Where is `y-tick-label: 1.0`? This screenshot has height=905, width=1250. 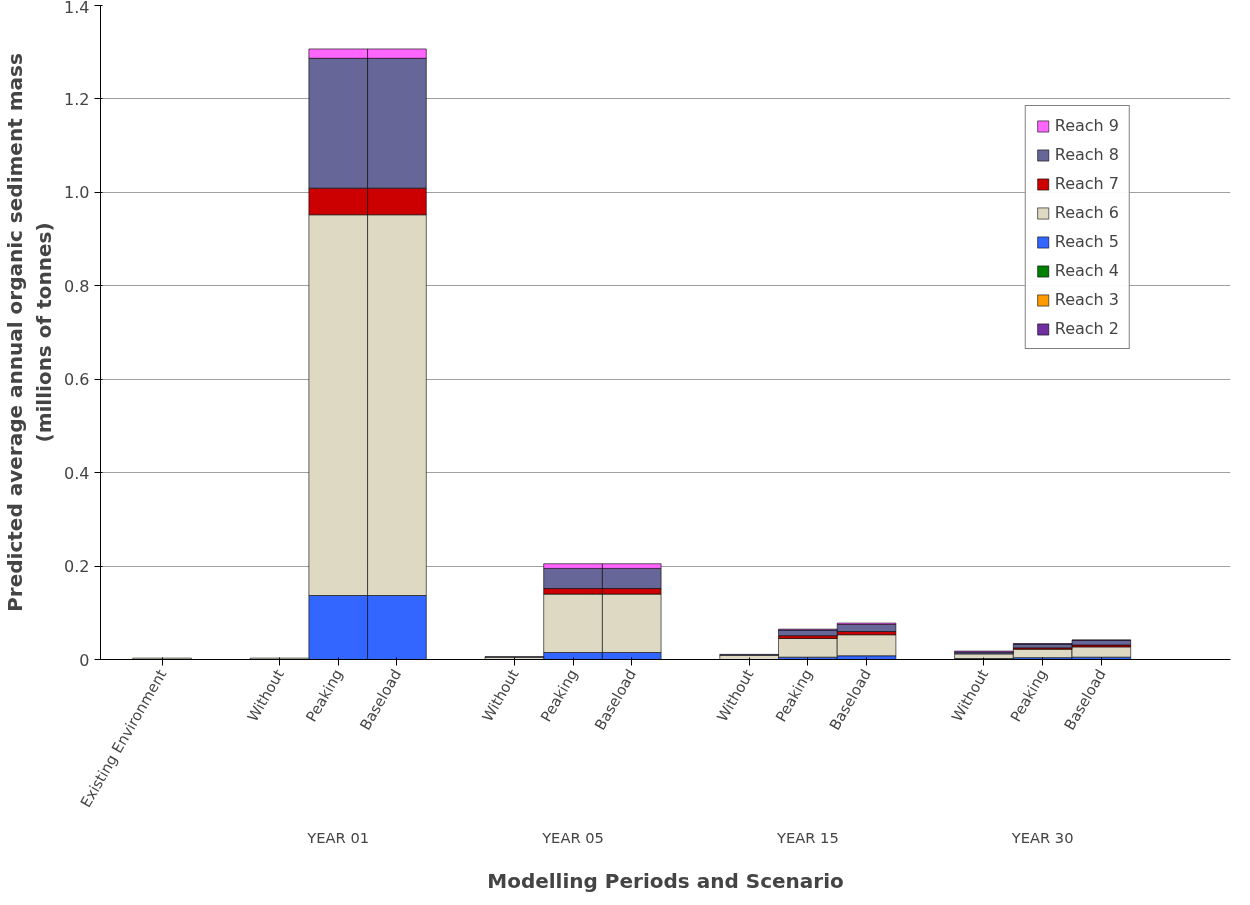
y-tick-label: 1.0 is located at coordinates (77, 193).